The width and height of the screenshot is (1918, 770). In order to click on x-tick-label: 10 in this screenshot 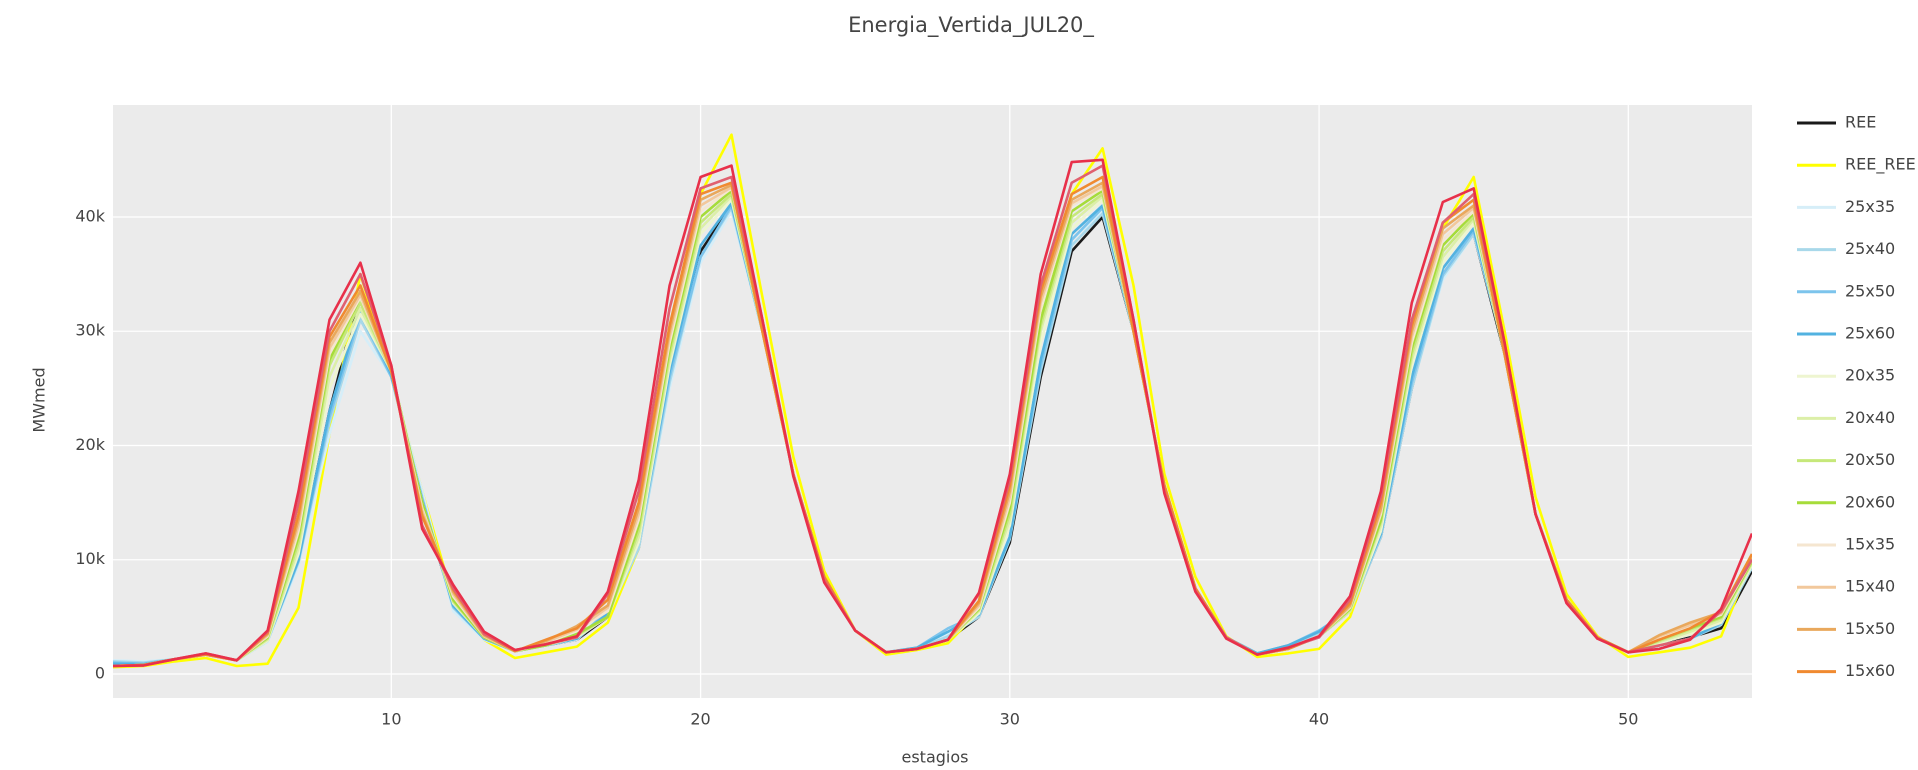, I will do `click(391, 719)`.